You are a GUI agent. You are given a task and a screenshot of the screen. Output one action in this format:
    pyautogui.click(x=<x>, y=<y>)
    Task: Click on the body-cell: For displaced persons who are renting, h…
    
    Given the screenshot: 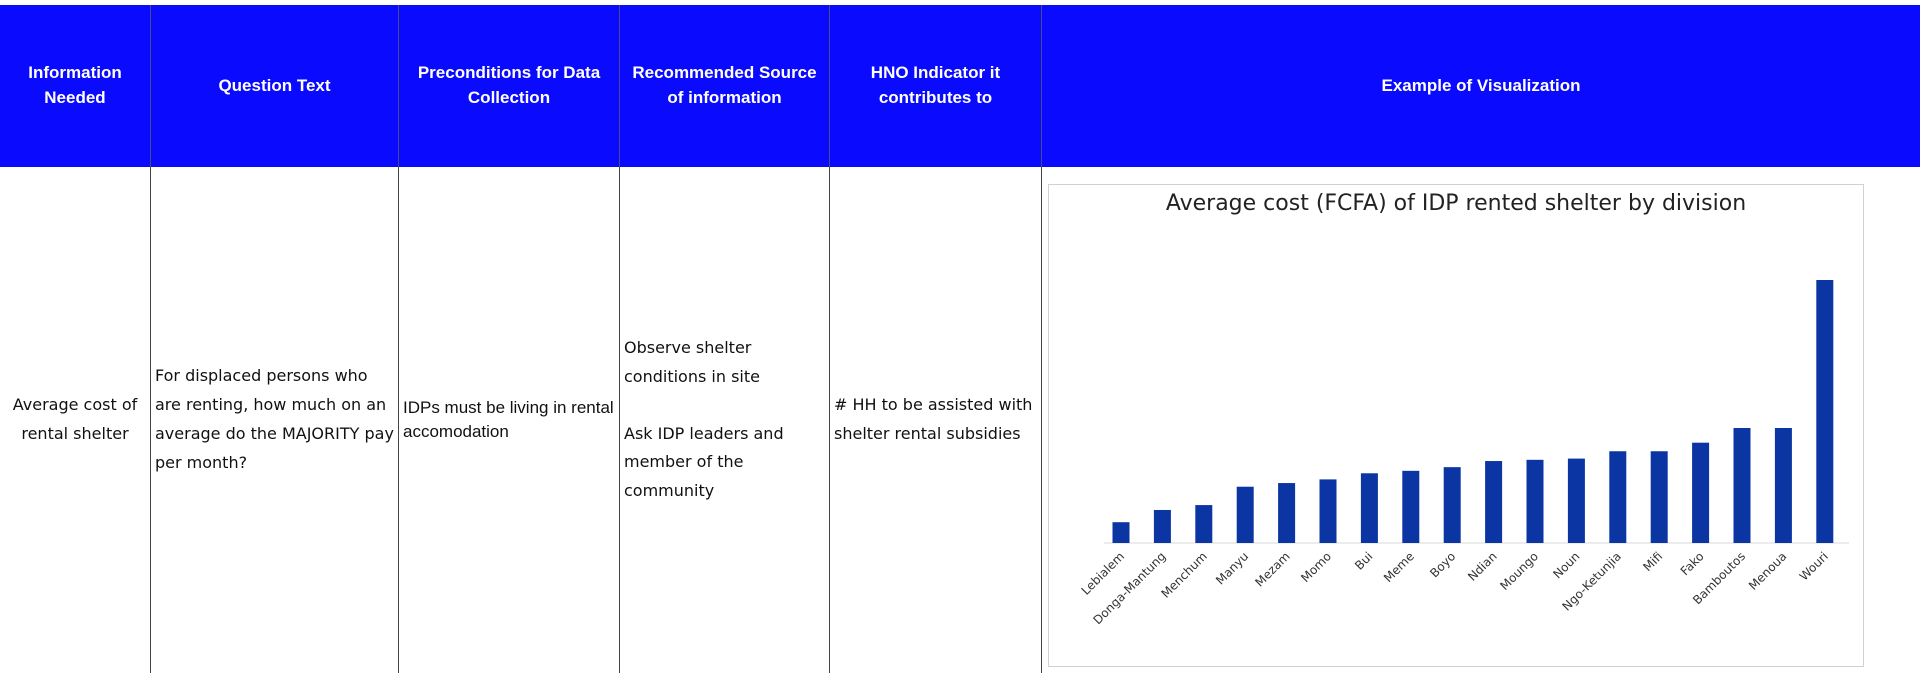 What is the action you would take?
    pyautogui.click(x=275, y=420)
    